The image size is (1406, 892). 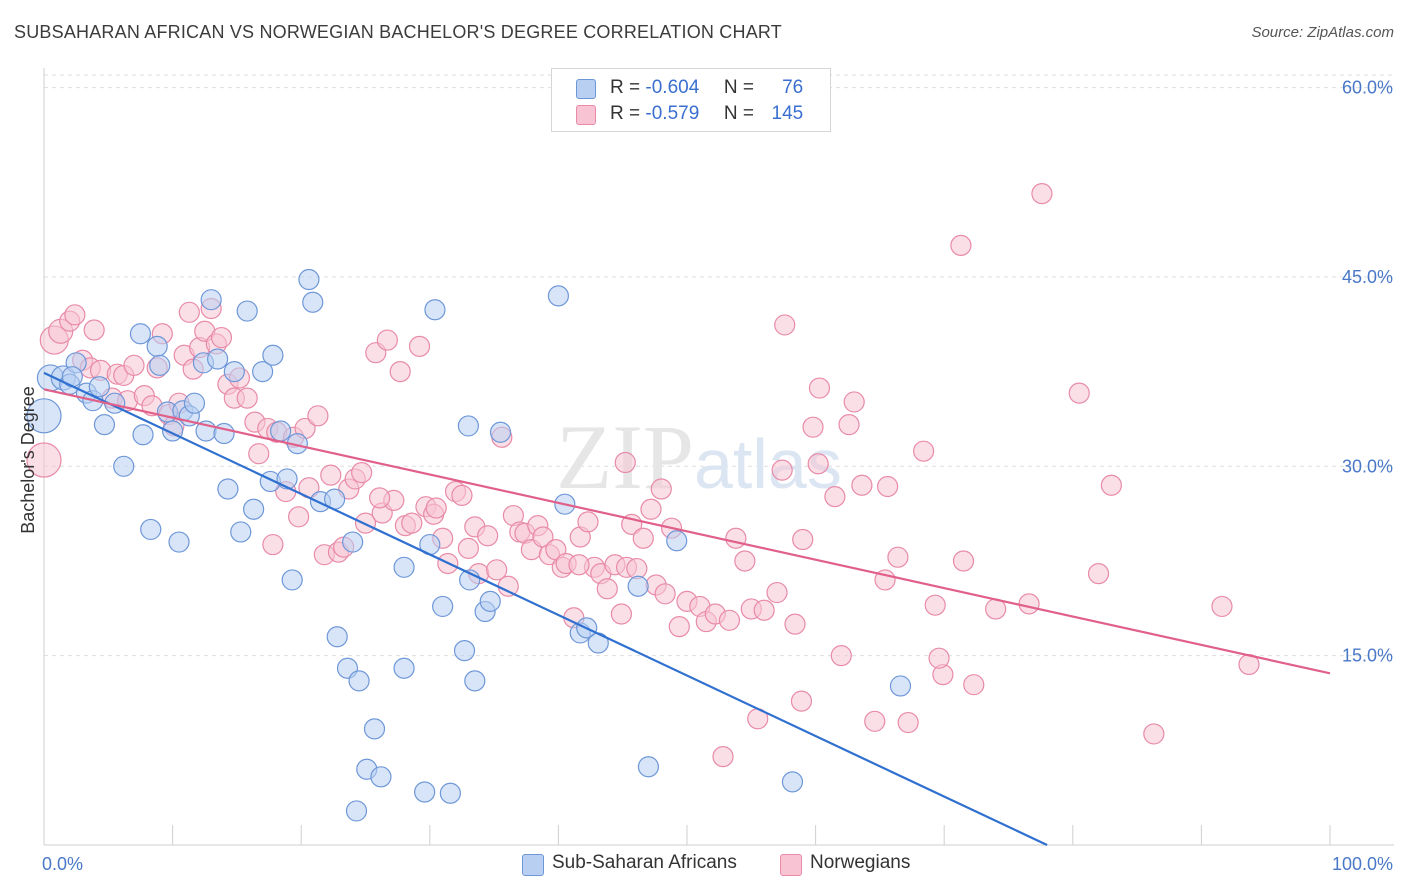 I want to click on y-tick-label: 60.0%, so click(x=1367, y=88).